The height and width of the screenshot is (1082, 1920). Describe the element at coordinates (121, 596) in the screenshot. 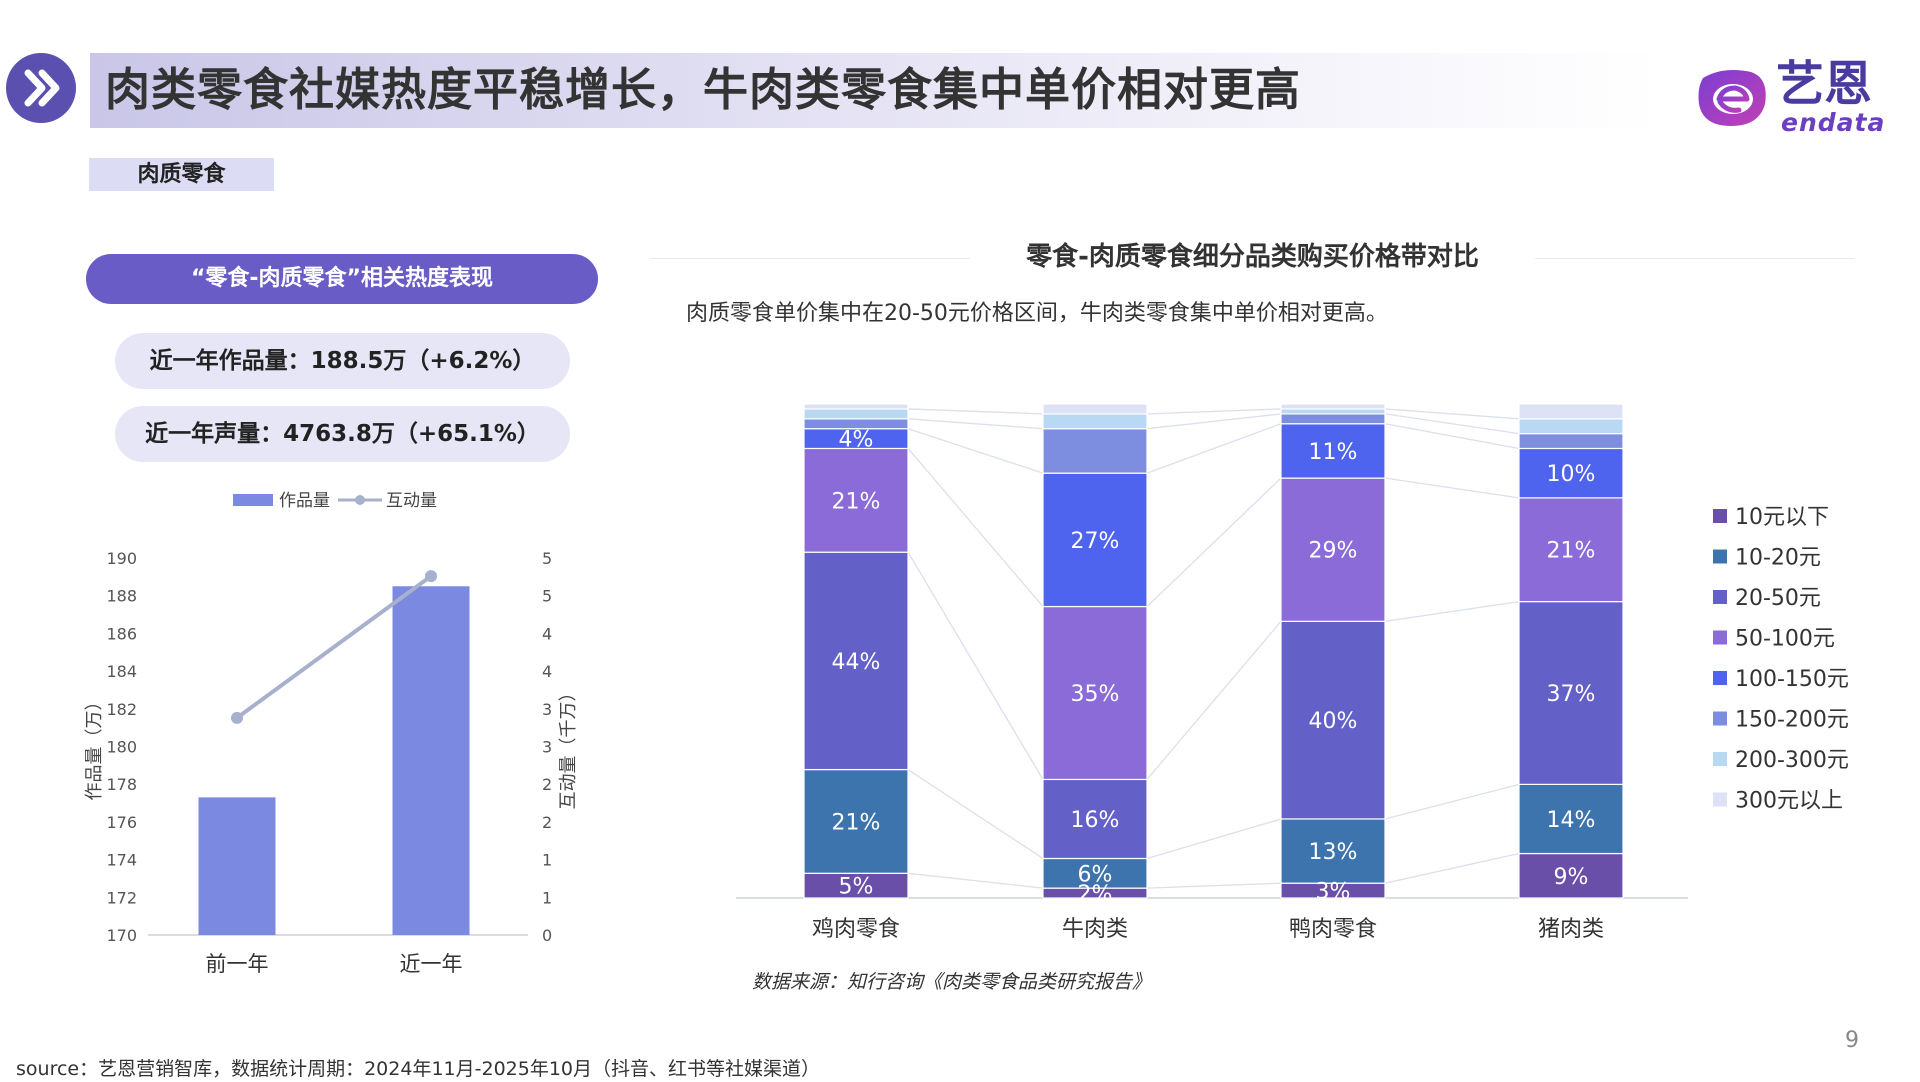

I see `y-tick-label: 188` at that location.